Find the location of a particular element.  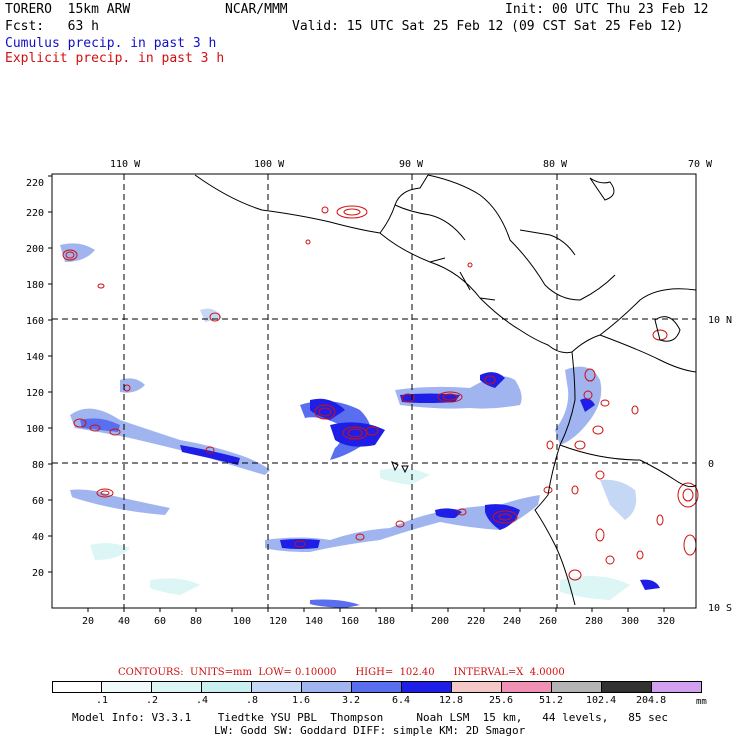

forecast-hour: Fcst: 63 h is located at coordinates (52, 26).